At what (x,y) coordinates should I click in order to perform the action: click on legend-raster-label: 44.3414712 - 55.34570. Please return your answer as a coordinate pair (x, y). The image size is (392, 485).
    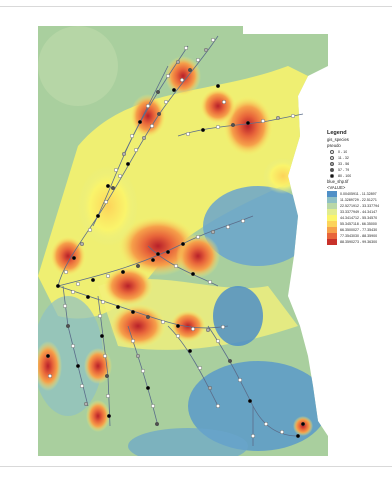
    Looking at the image, I should click on (359, 217).